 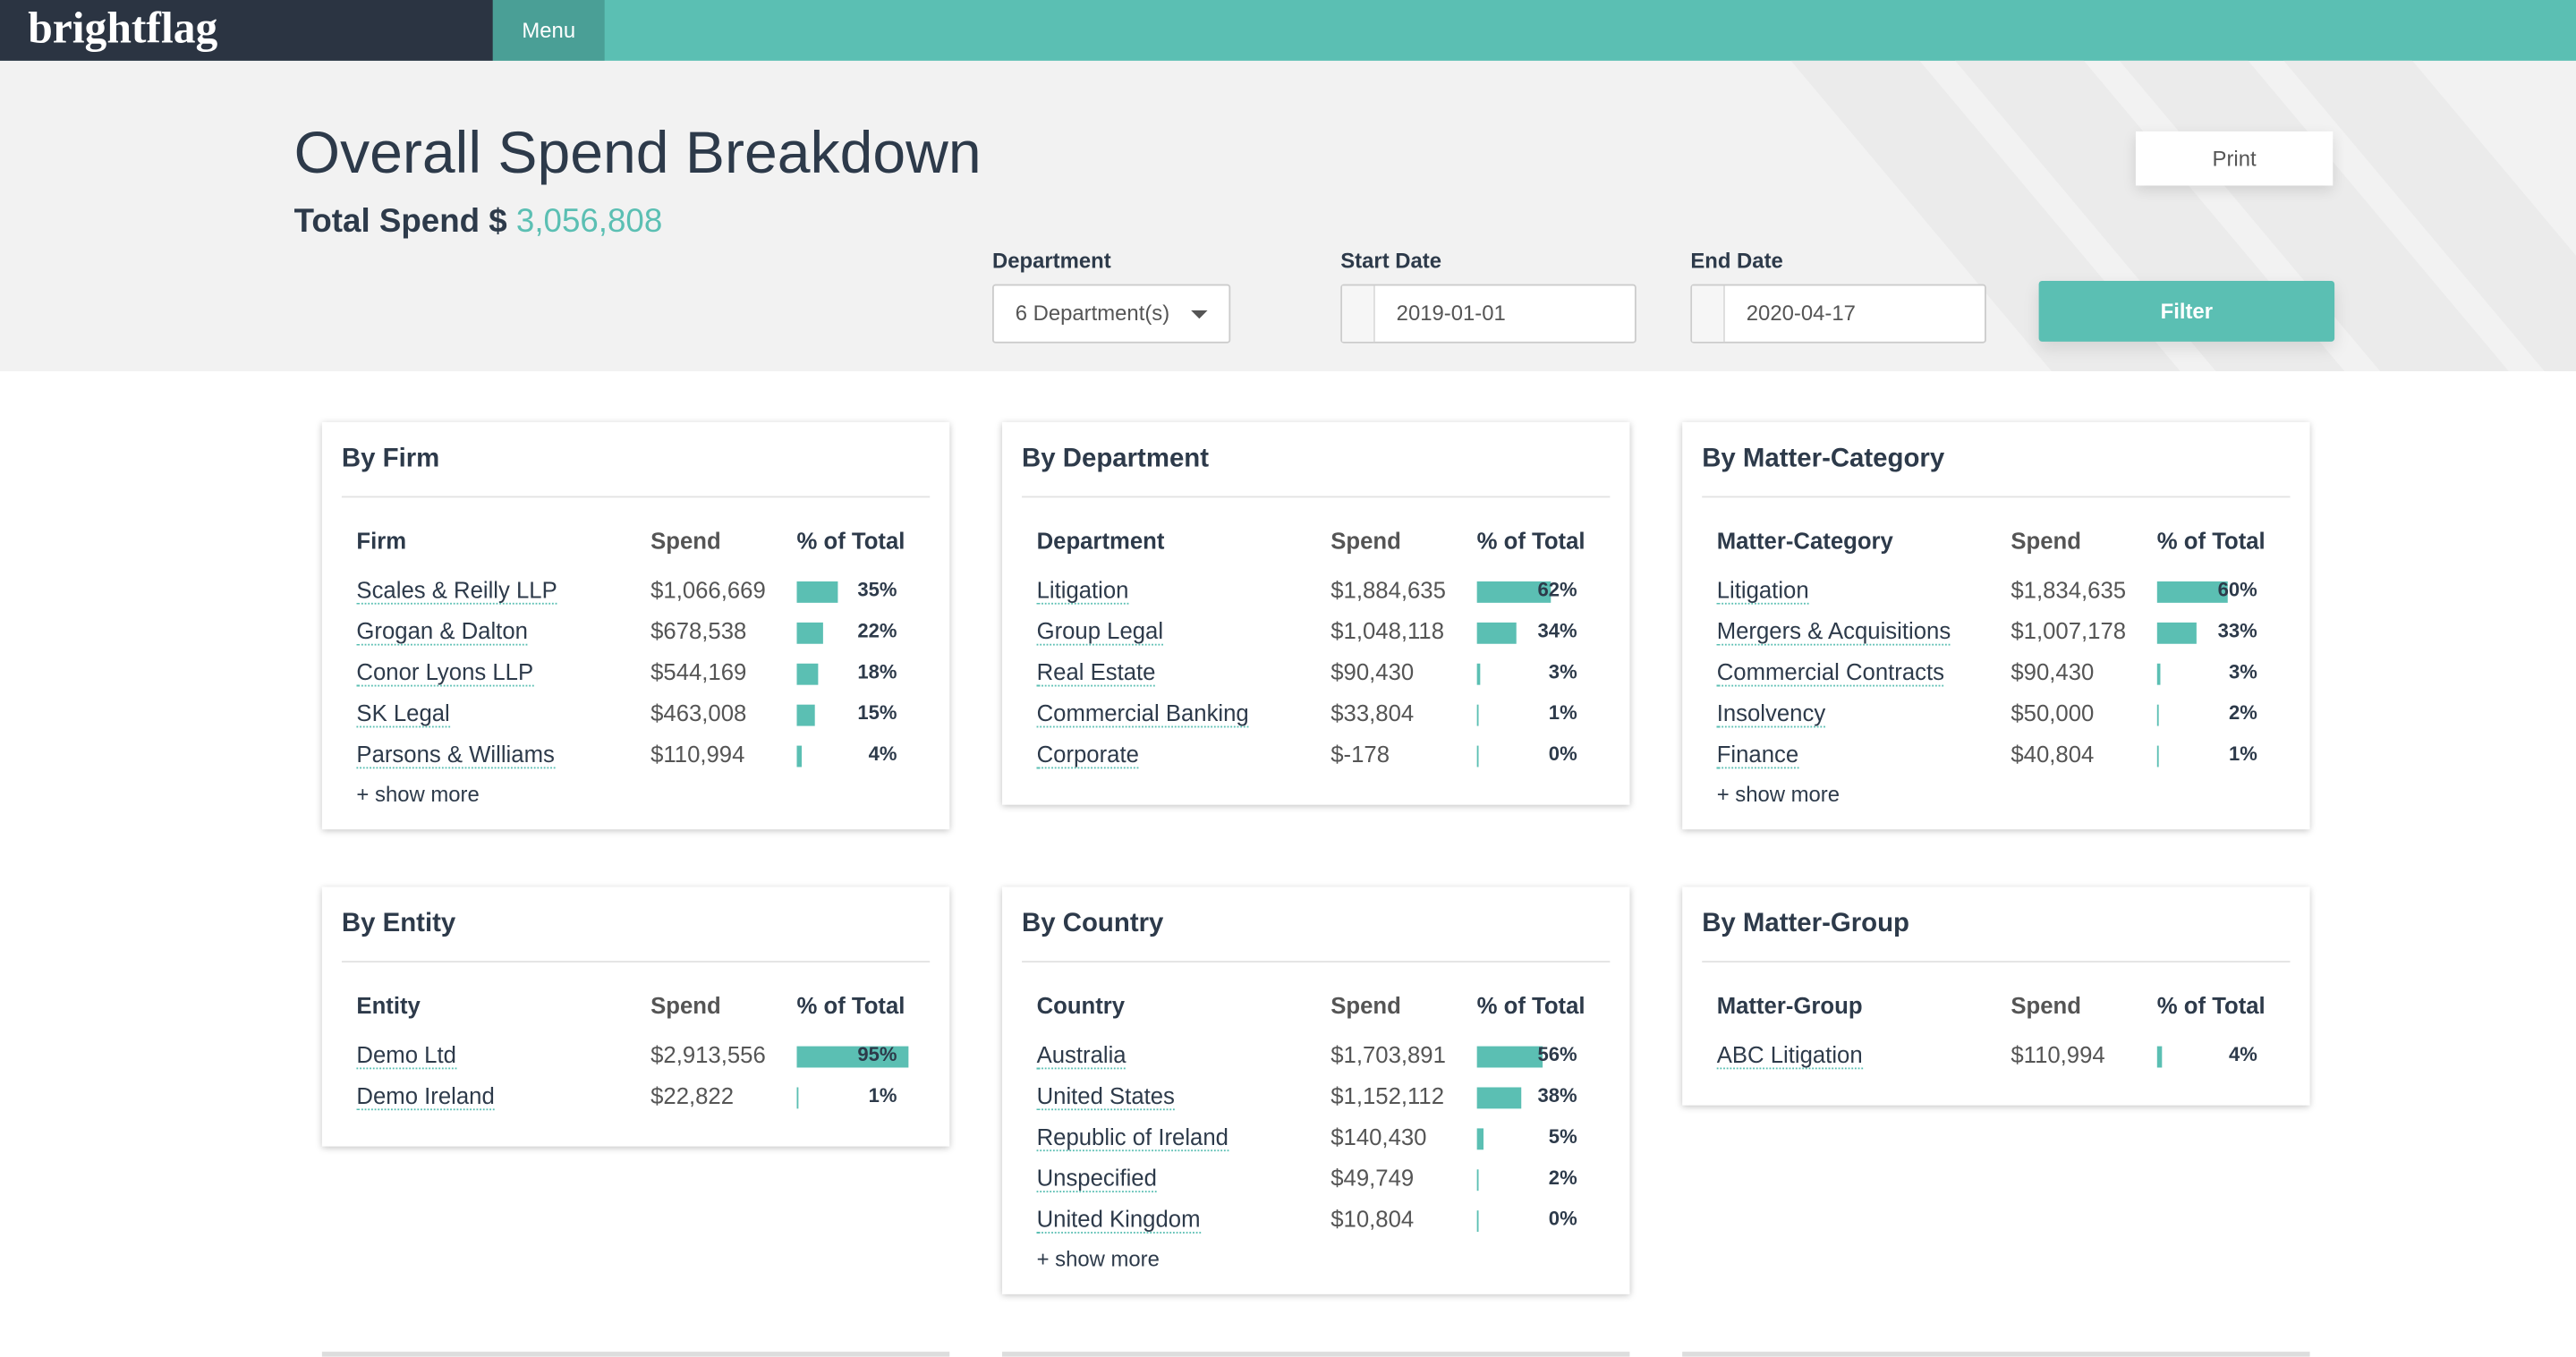 I want to click on spend-cell: $1,066,669, so click(x=708, y=589).